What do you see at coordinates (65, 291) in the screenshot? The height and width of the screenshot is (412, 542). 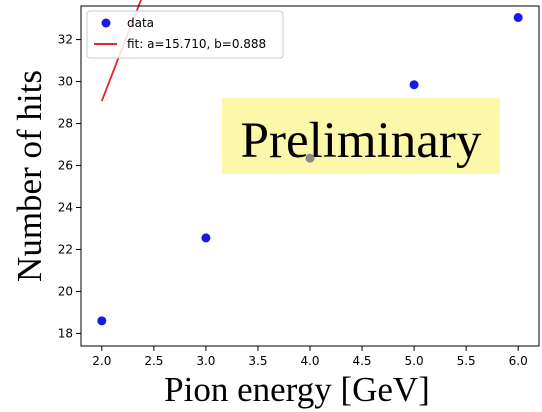 I see `y-tick-label: 20` at bounding box center [65, 291].